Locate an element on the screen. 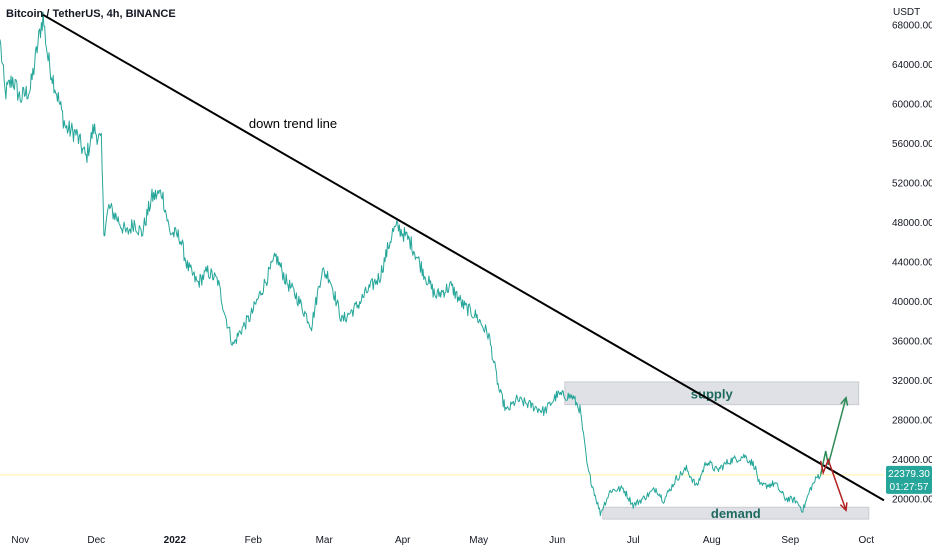 The image size is (932, 550). last-price-badge is located at coordinates (909, 479).